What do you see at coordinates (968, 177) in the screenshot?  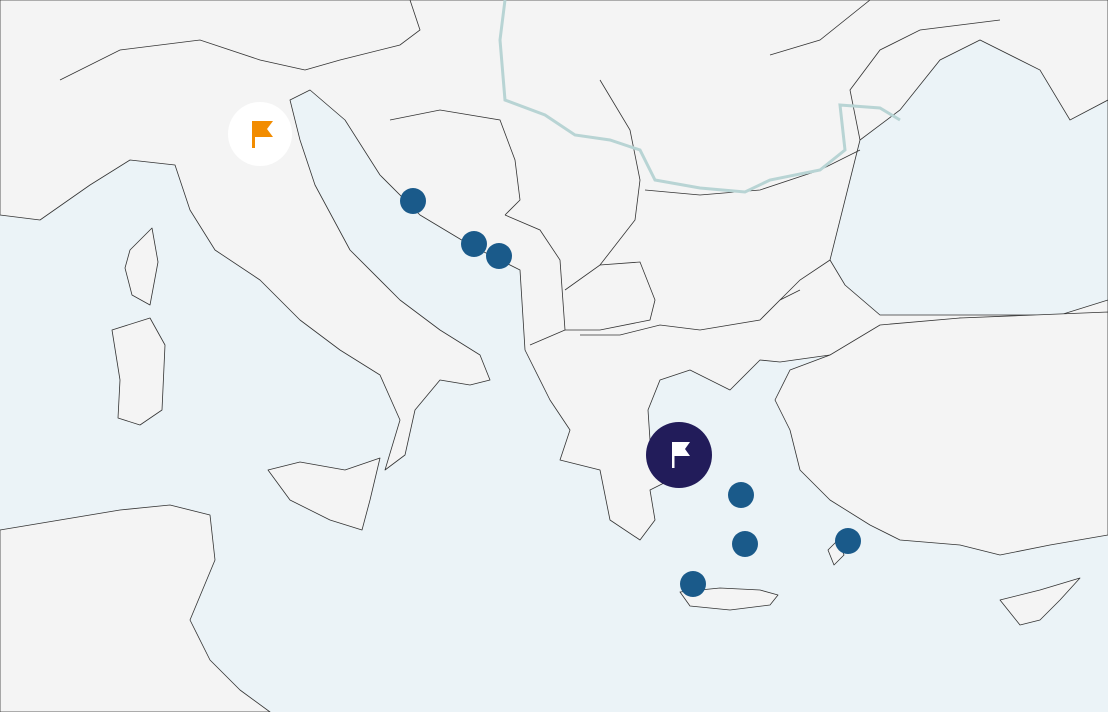 I see `black-sea` at bounding box center [968, 177].